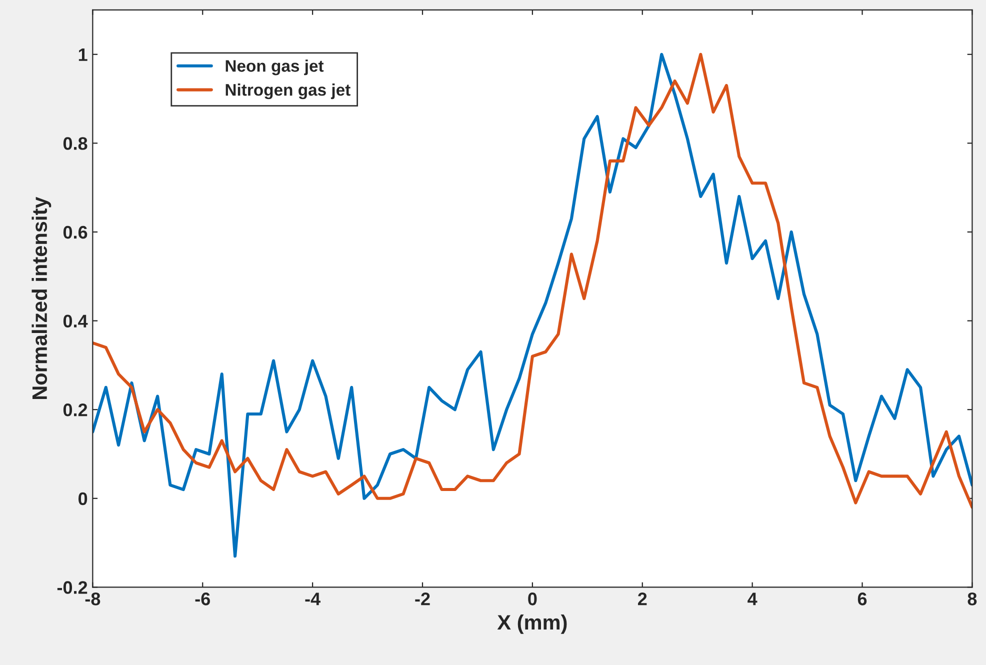  Describe the element at coordinates (83, 499) in the screenshot. I see `y-tick-label: 0` at that location.